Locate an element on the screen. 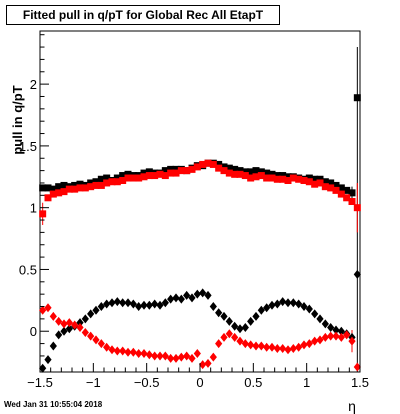  x-axis-ticks: −1.5 −1 −0.5 0 0.5 1 1.5 is located at coordinates (198, 376).